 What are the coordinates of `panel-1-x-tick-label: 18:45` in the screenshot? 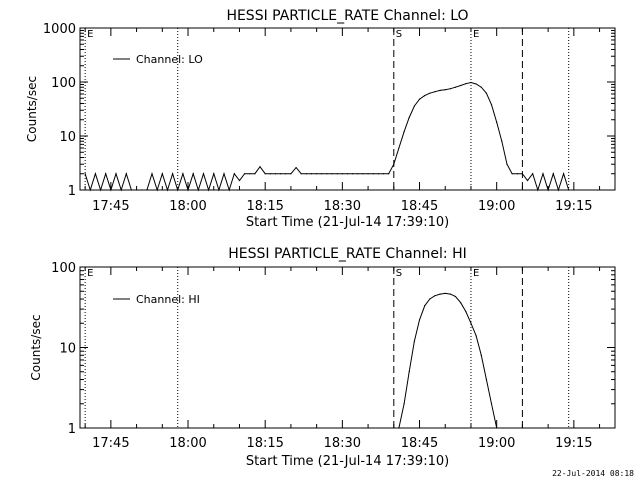 It's located at (419, 206).